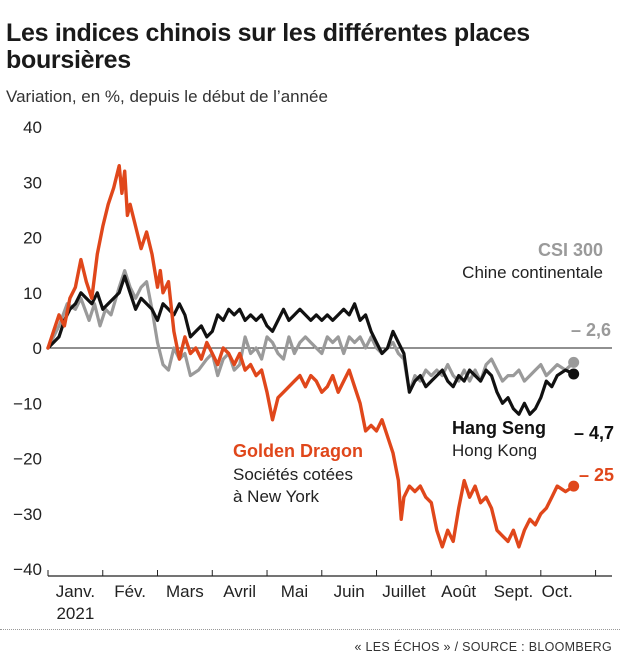 This screenshot has height=663, width=620. Describe the element at coordinates (276, 496) in the screenshot. I see `series-subname2-golden: à New York` at that location.